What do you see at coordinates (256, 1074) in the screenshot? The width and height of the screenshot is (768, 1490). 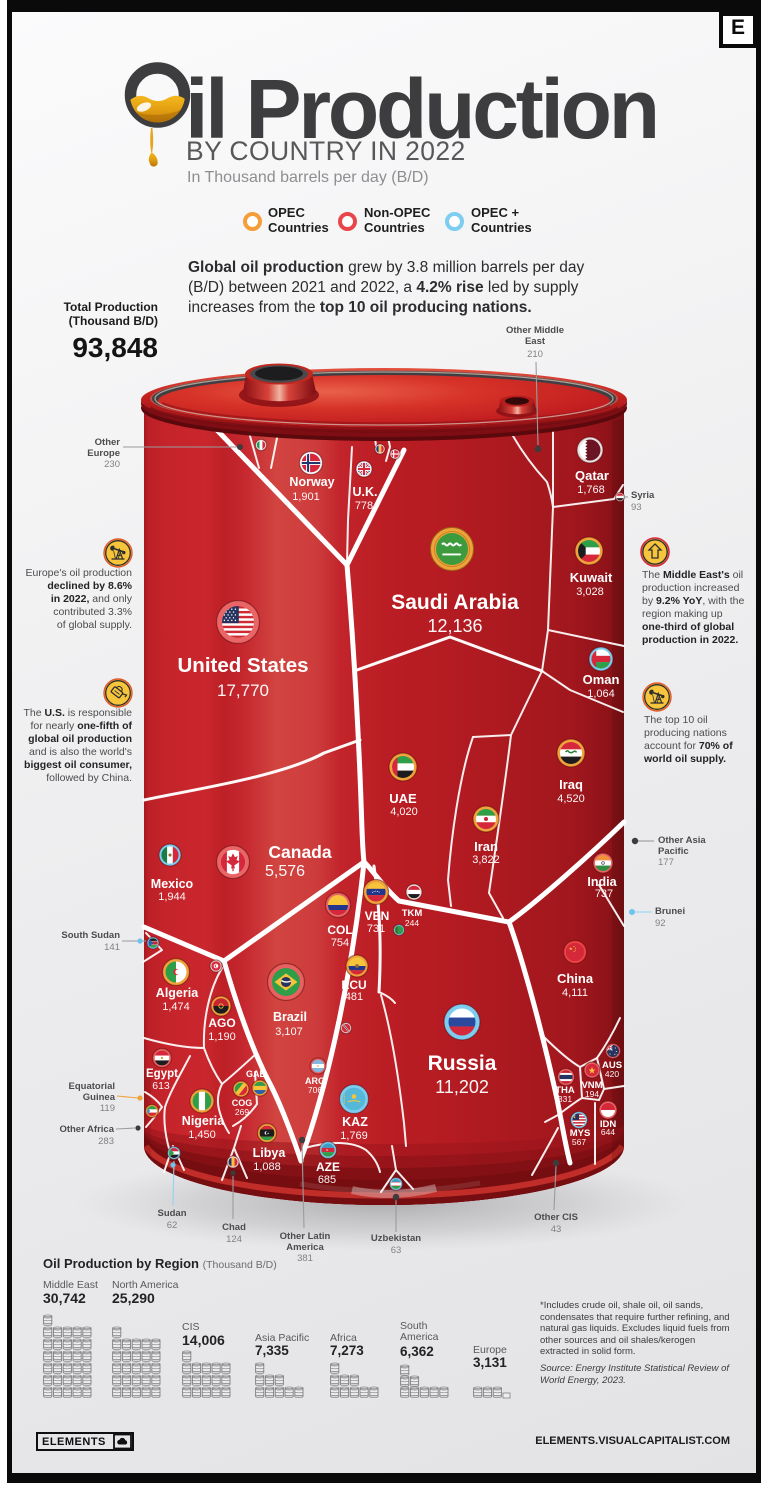 I see `svg-text: GAB` at bounding box center [256, 1074].